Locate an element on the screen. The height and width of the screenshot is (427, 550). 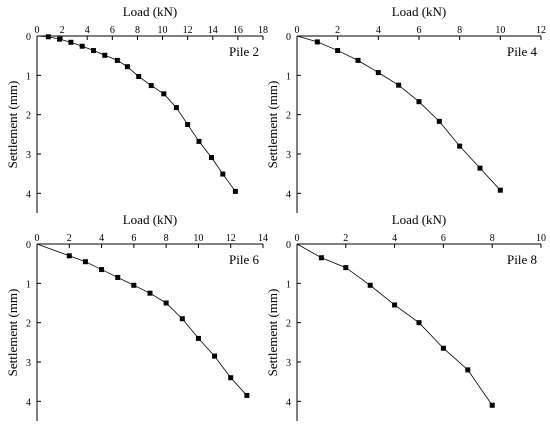
x-tick-label: 16 is located at coordinates (238, 30).